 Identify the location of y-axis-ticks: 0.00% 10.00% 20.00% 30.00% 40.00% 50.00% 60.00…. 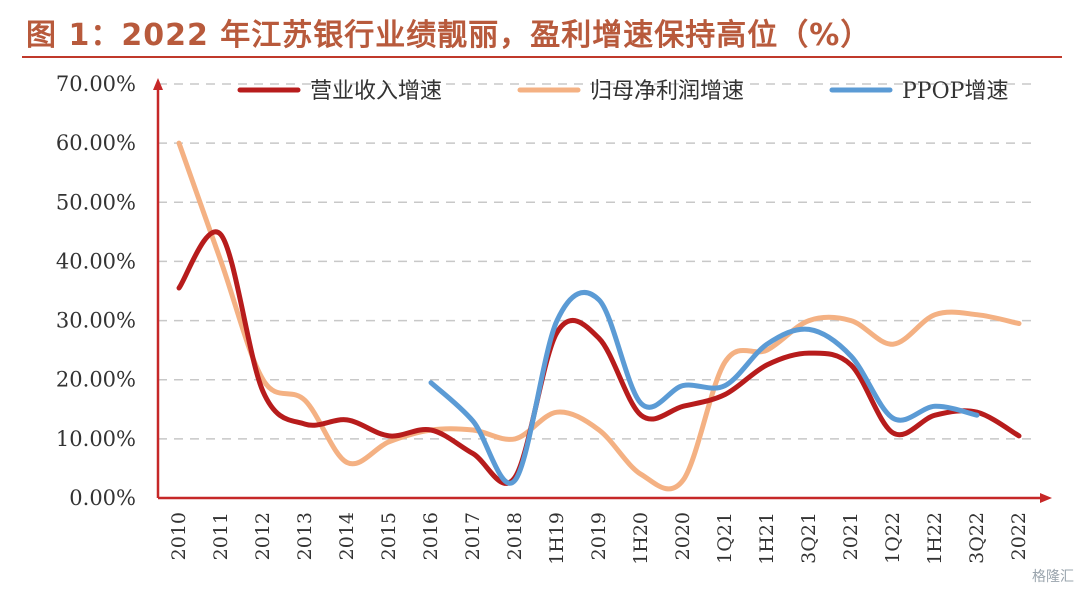
(96, 291).